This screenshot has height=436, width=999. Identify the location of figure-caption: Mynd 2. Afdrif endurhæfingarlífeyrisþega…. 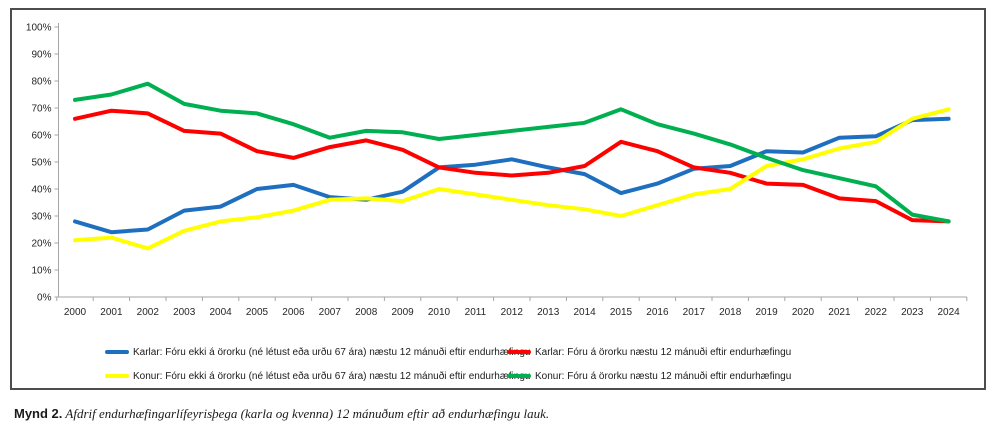
(281, 414).